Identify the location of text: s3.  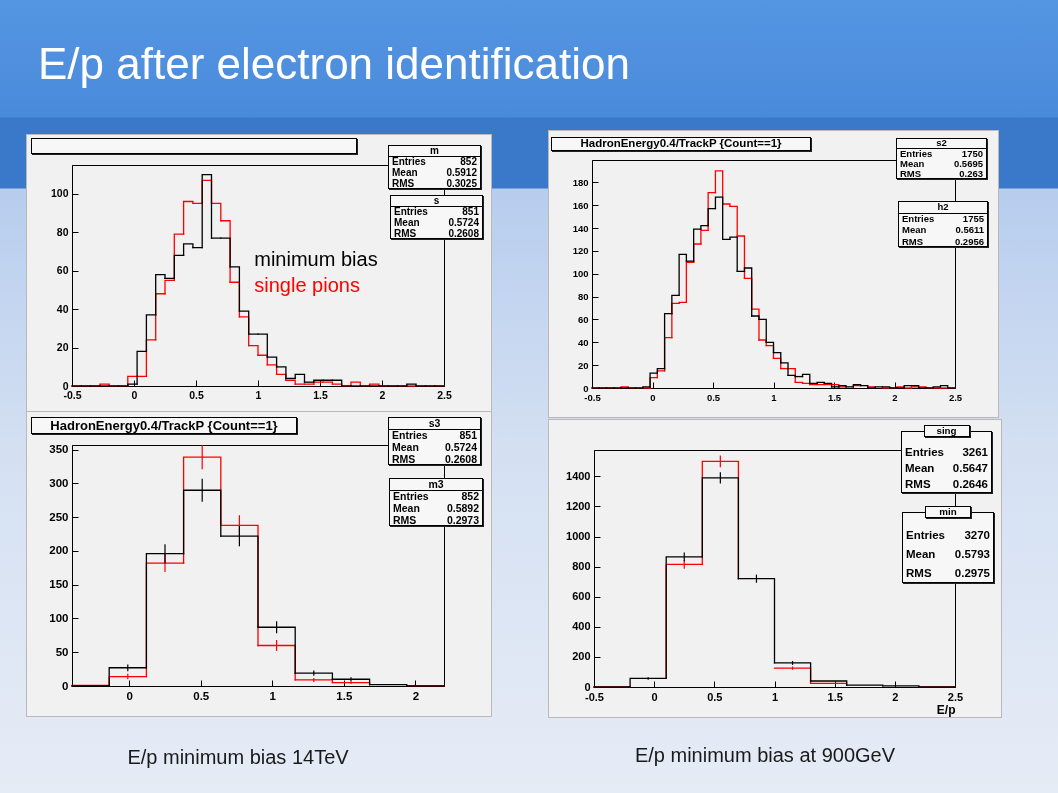
(434, 422).